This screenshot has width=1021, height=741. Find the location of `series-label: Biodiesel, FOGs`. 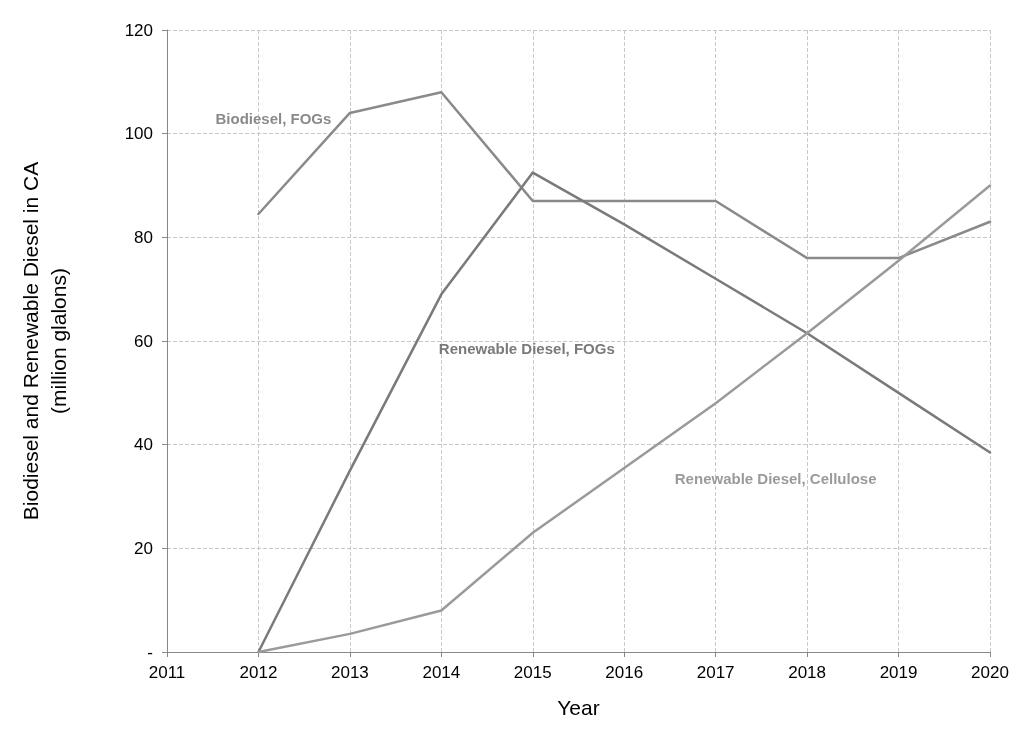

series-label: Biodiesel, FOGs is located at coordinates (273, 119).